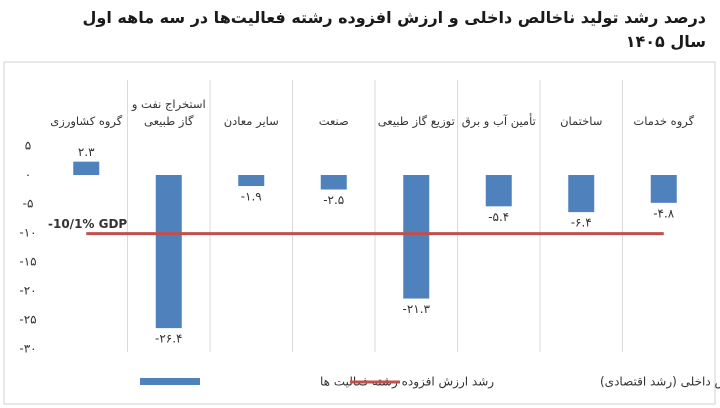  What do you see at coordinates (27, 320) in the screenshot?
I see `y-tick-label: -۲۵` at bounding box center [27, 320].